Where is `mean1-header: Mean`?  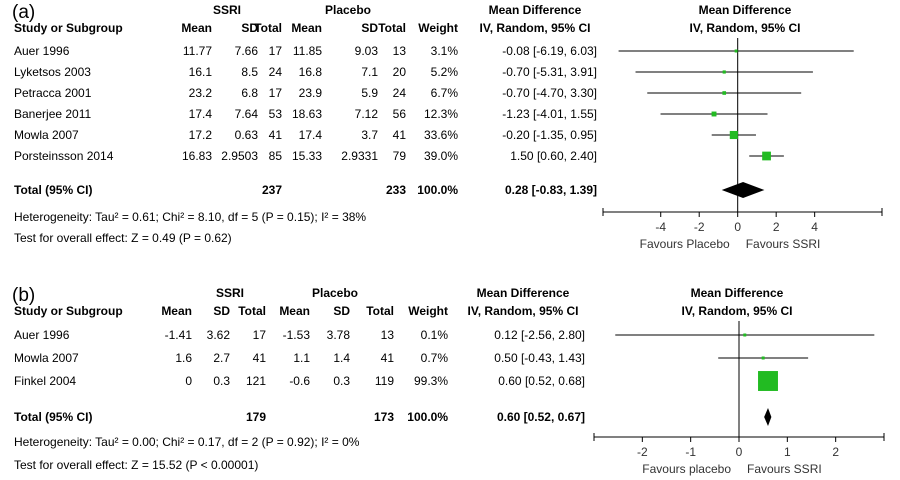
mean1-header: Mean is located at coordinates (196, 28).